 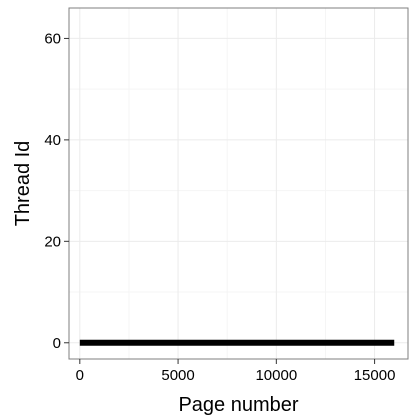 I want to click on x-tick-label: 10000, so click(x=276, y=375).